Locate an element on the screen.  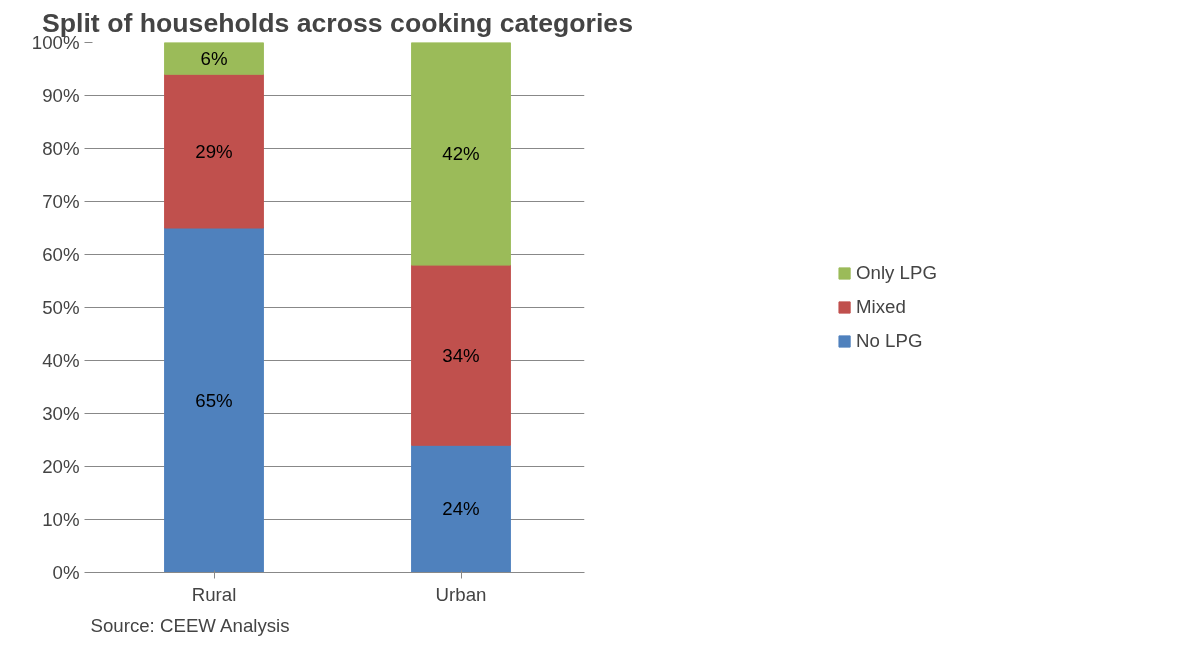
y-tick-label: 20% is located at coordinates (61, 466).